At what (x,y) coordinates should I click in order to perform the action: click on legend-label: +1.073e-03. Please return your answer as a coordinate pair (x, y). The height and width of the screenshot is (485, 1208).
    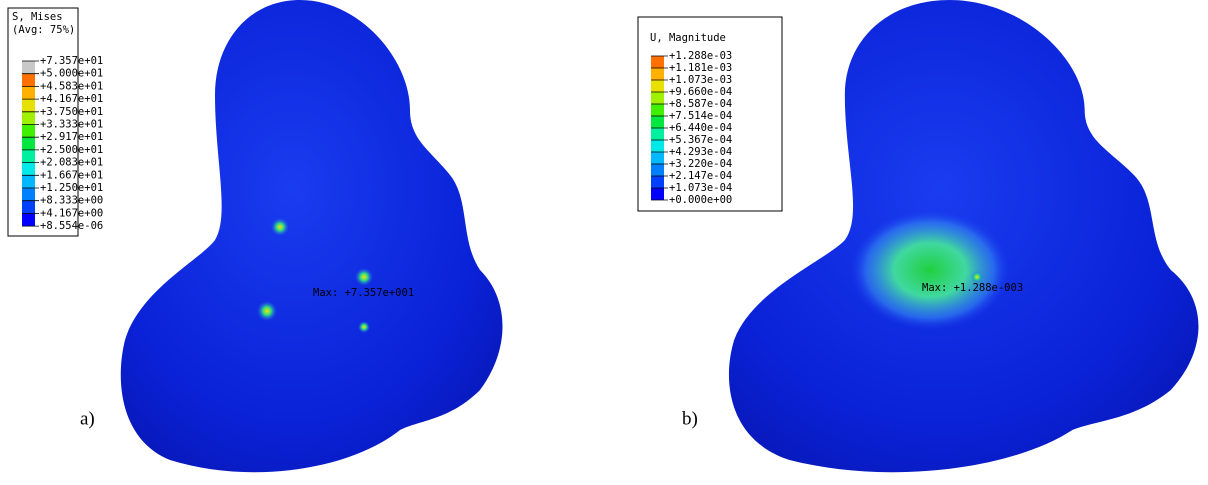
    Looking at the image, I should click on (700, 80).